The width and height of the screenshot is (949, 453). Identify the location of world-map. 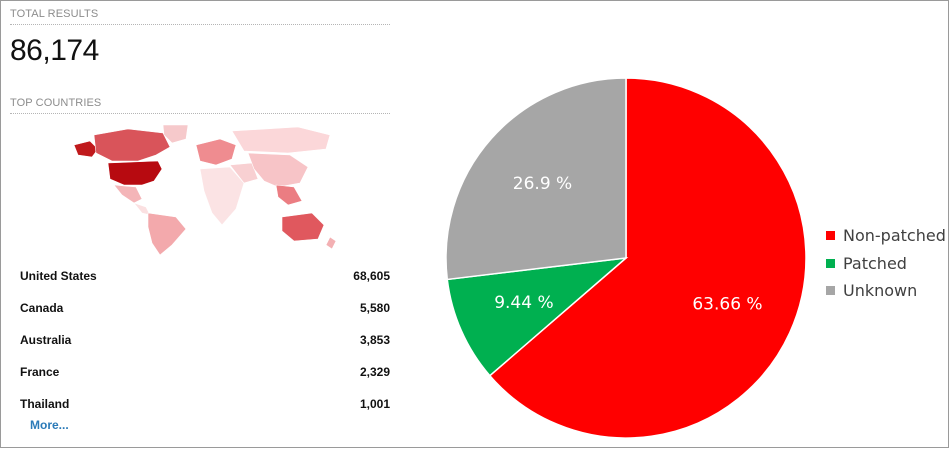
(204, 190).